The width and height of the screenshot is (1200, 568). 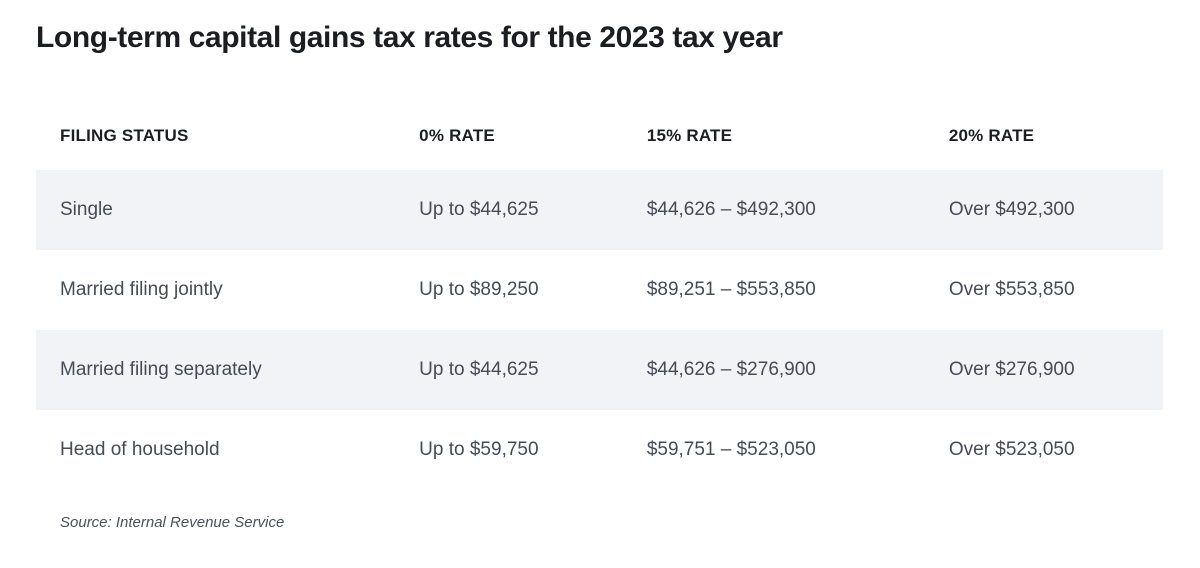 I want to click on rate-cell: $44,626 – $276,900, so click(x=797, y=370).